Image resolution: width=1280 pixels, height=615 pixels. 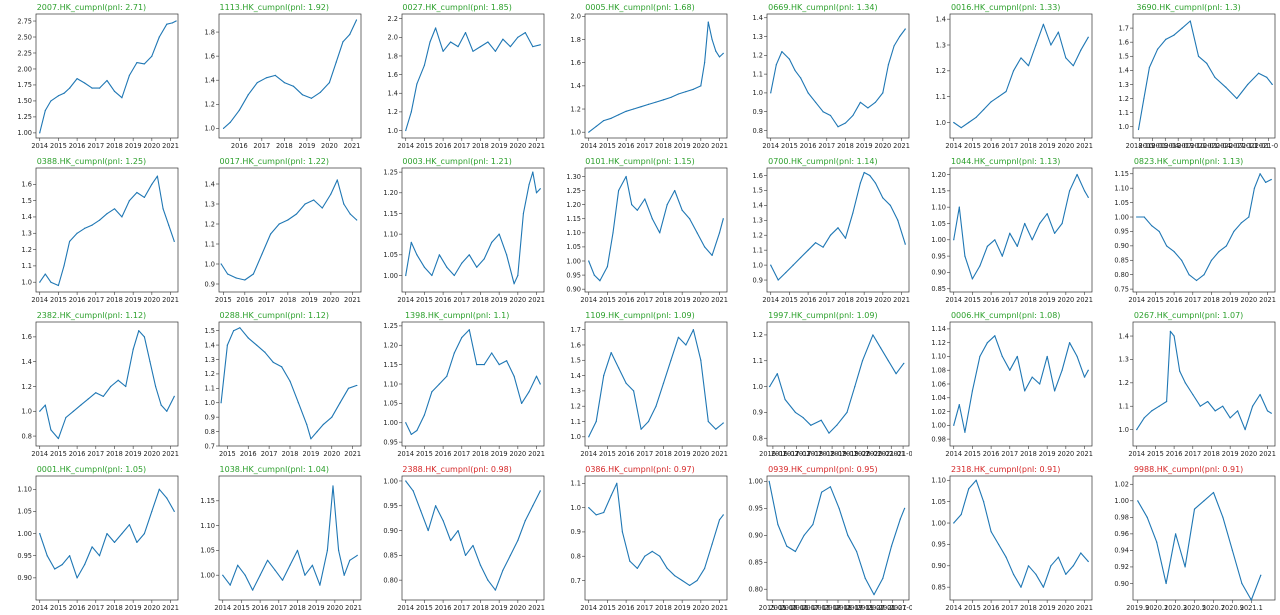 I want to click on y-tick-label: 1.5, so click(x=758, y=191).